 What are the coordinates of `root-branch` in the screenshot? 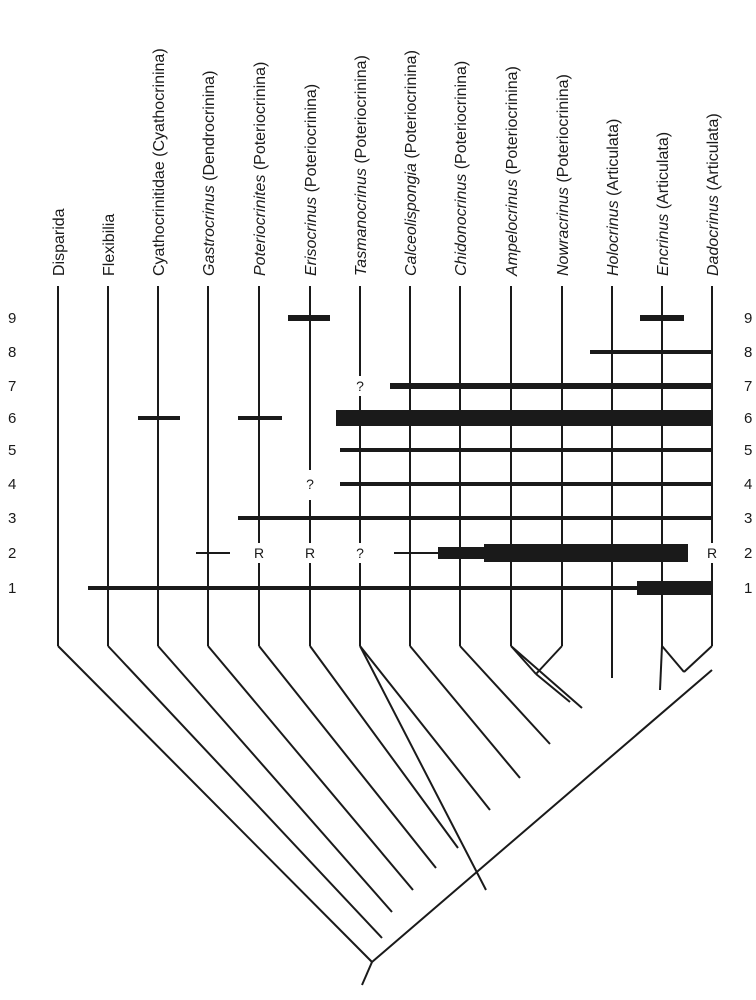 It's located at (215, 804).